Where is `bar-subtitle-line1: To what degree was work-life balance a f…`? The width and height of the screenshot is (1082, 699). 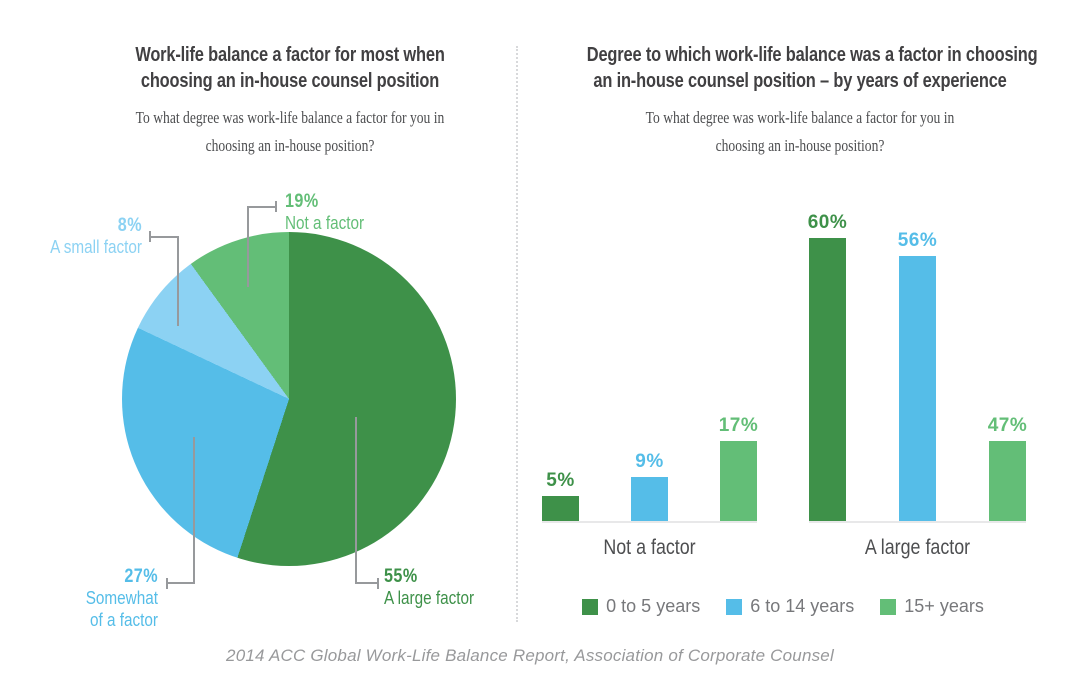 bar-subtitle-line1: To what degree was work-life balance a f… is located at coordinates (800, 117).